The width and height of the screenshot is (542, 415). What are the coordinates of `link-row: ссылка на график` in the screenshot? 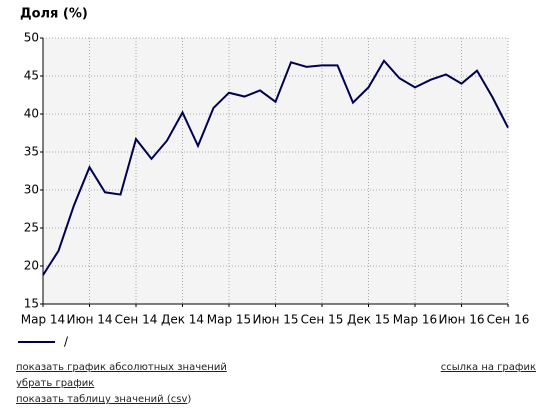 It's located at (488, 367).